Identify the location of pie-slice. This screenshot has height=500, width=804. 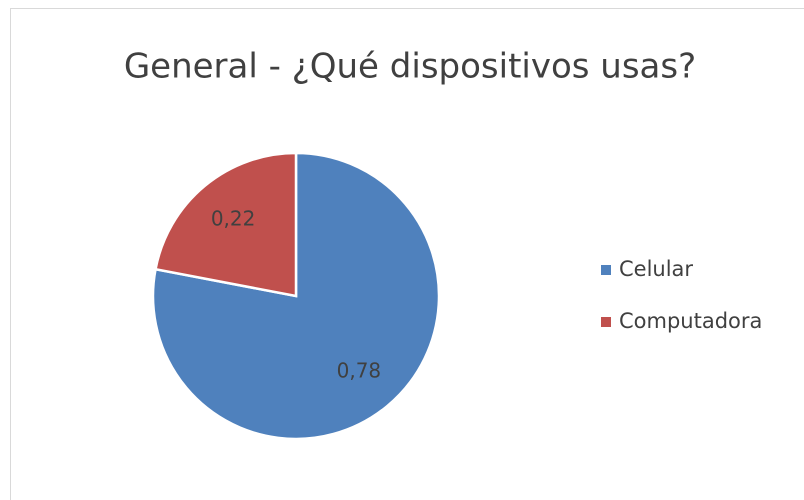
(226, 224).